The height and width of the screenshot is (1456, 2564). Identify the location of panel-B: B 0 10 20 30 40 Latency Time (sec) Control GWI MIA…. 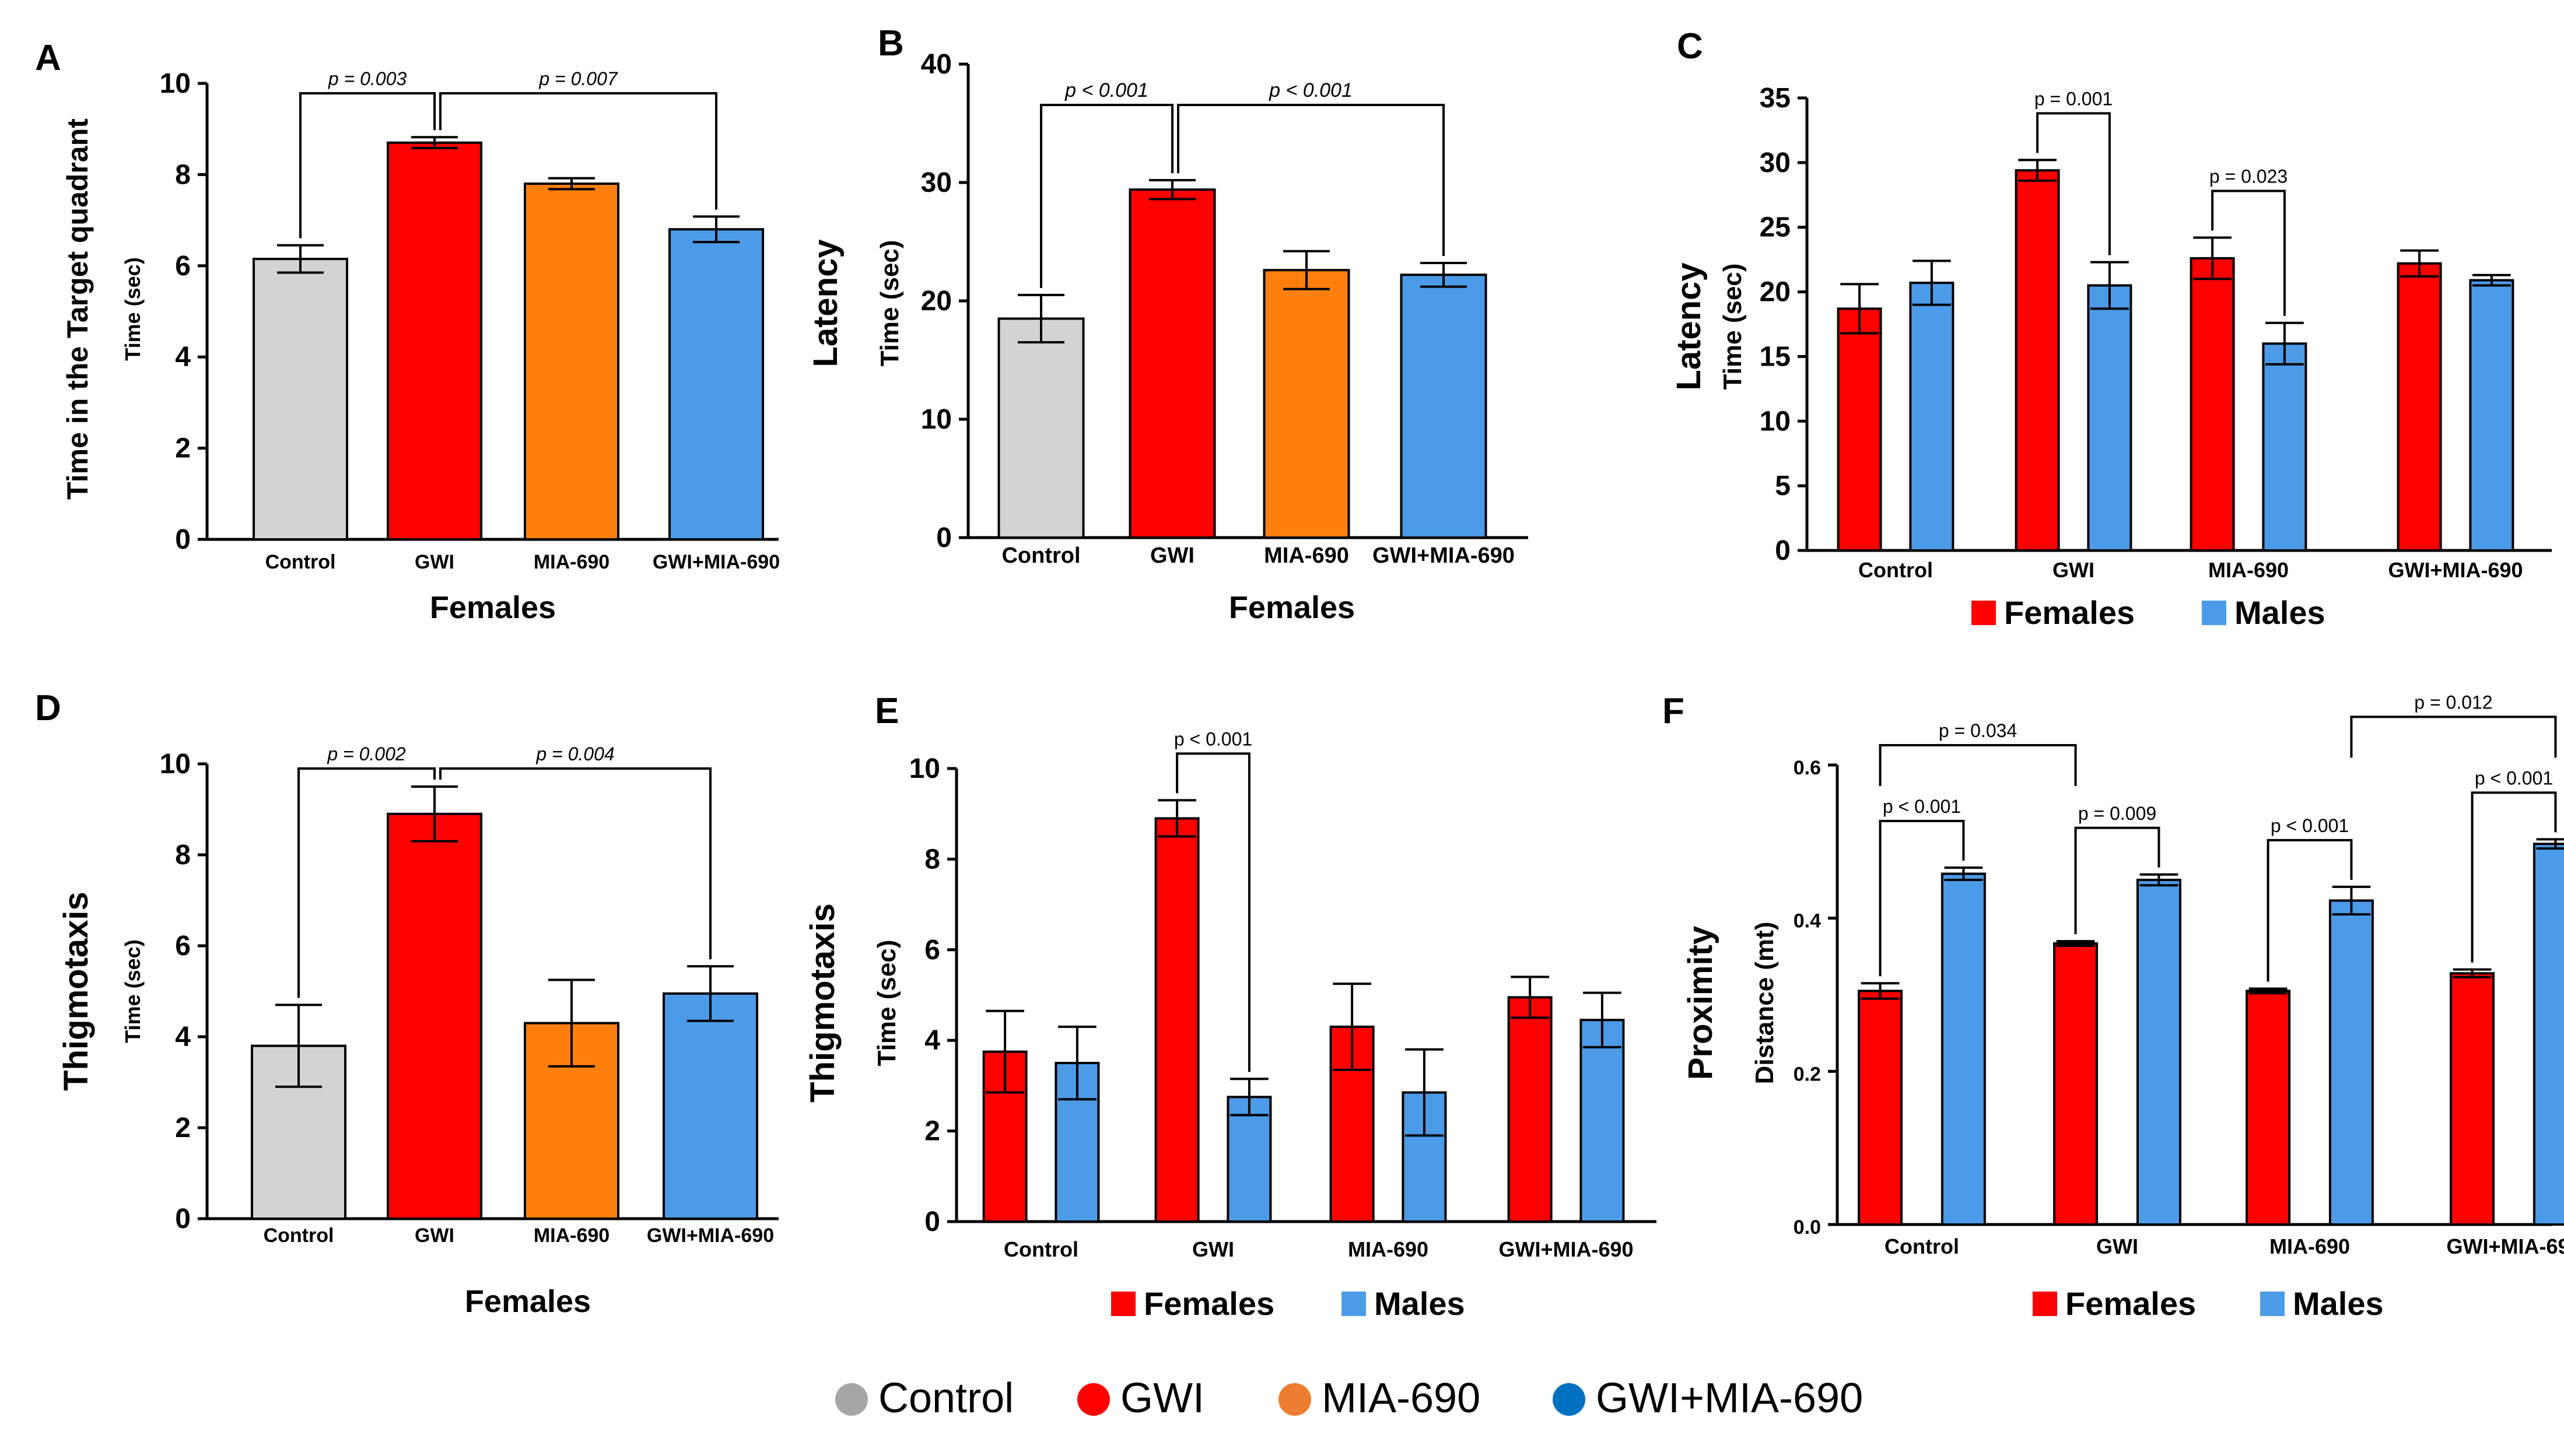
(1167, 324).